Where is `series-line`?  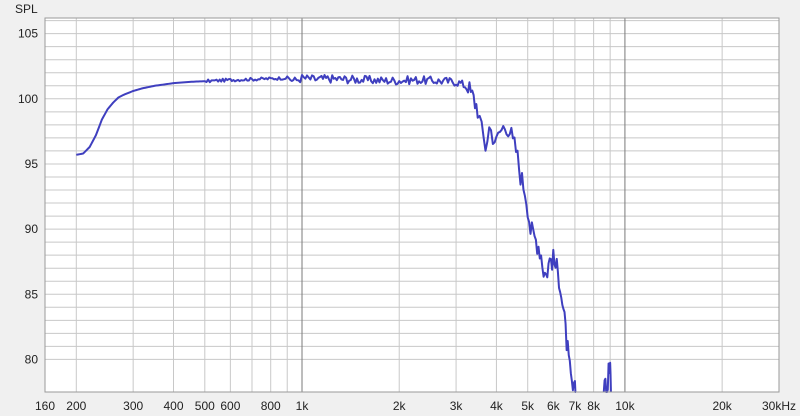 series-line is located at coordinates (607, 377).